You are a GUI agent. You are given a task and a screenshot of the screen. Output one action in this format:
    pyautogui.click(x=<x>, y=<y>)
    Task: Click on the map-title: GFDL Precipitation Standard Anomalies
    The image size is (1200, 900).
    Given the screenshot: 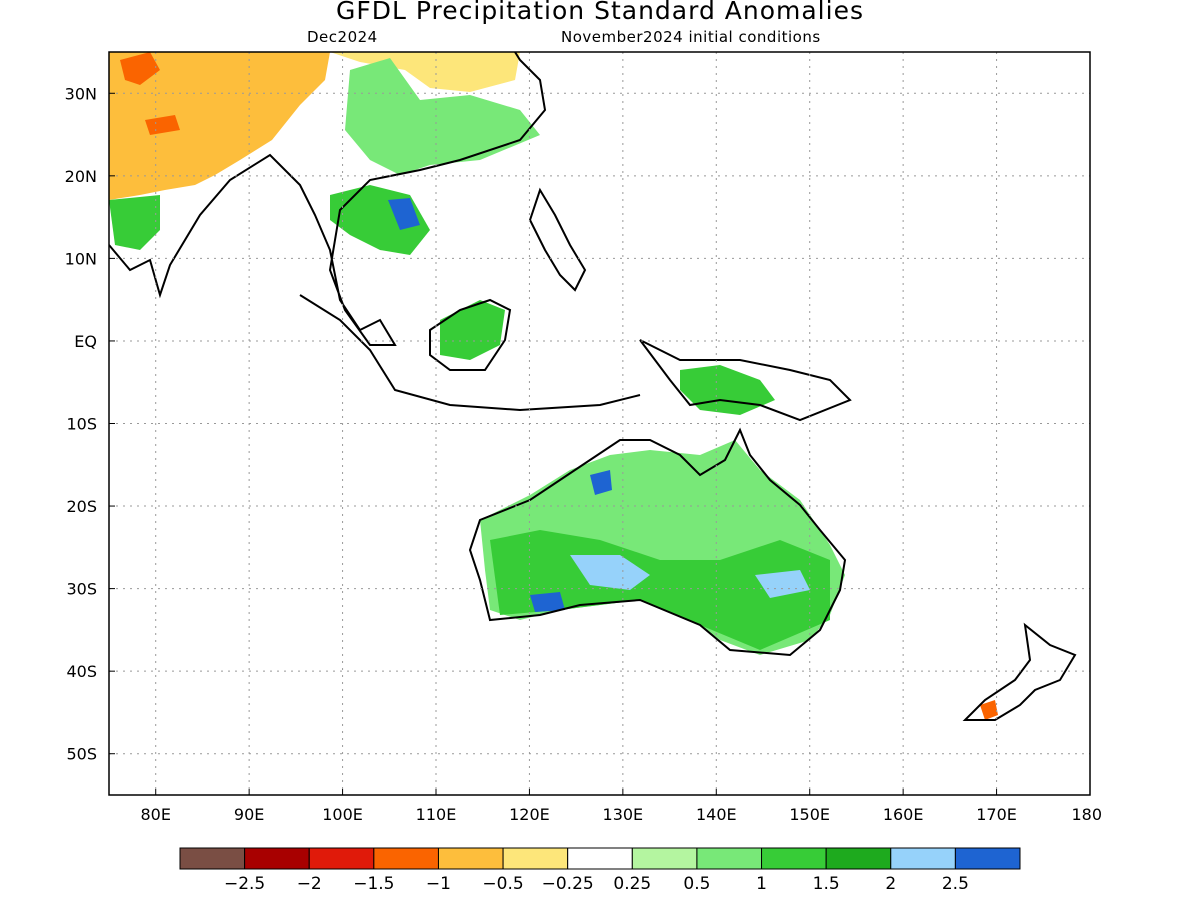 What is the action you would take?
    pyautogui.click(x=600, y=12)
    